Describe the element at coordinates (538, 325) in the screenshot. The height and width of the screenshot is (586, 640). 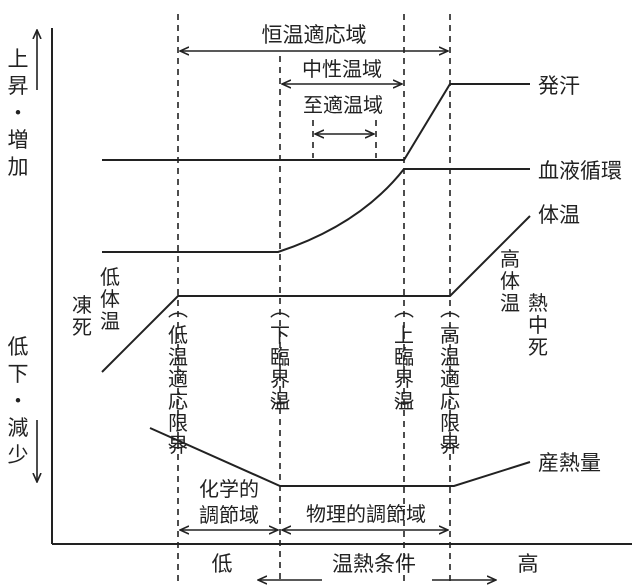
I see `heat-death-label: 熱中死` at that location.